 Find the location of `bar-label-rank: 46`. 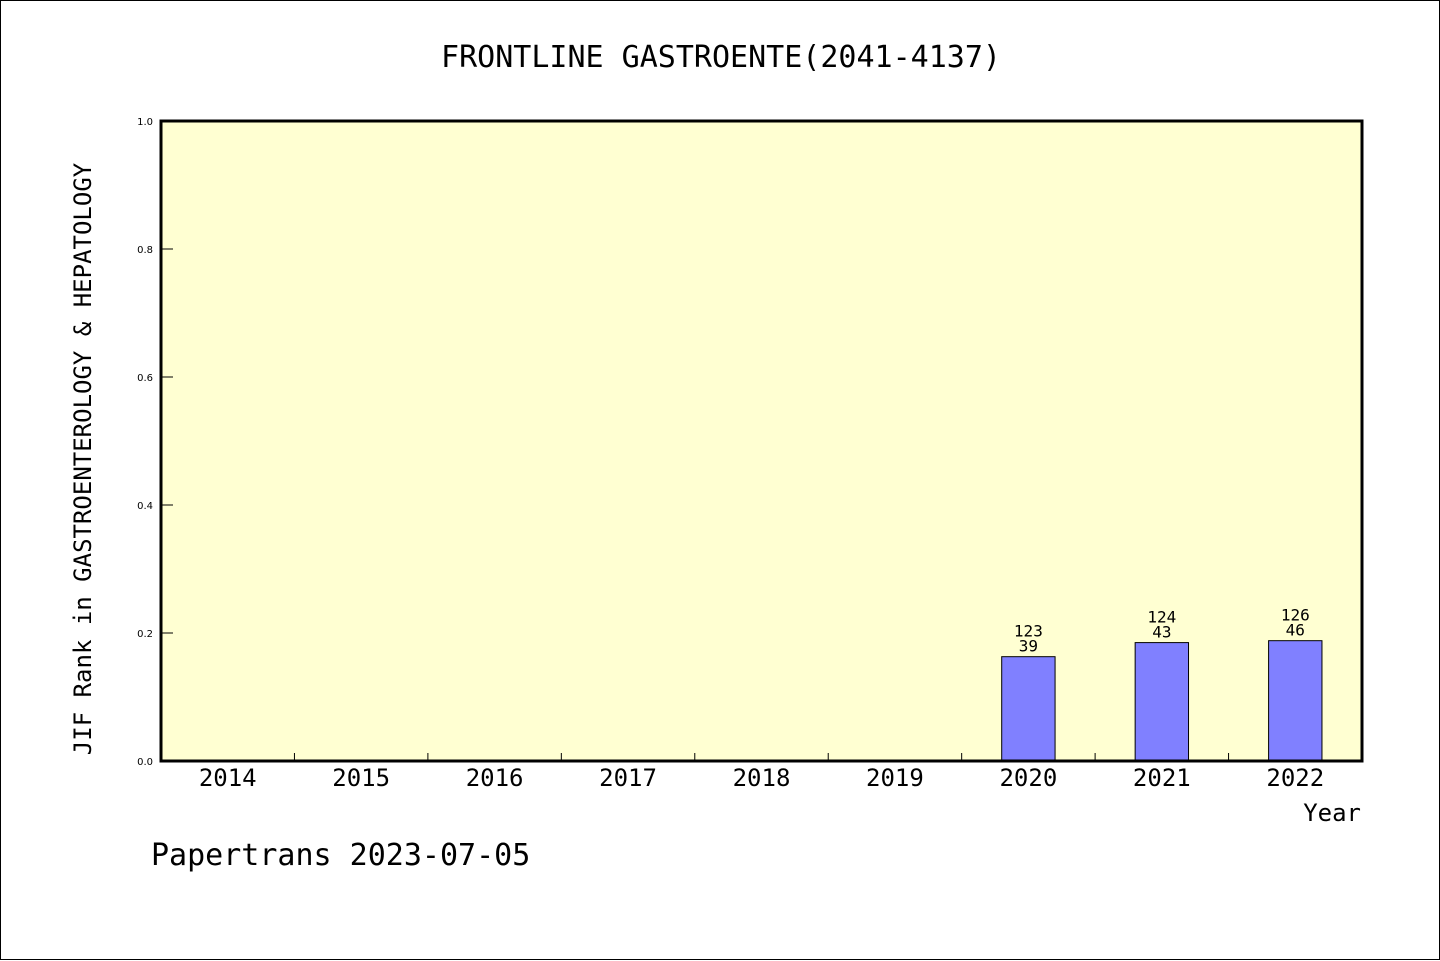

bar-label-rank: 46 is located at coordinates (1295, 630).